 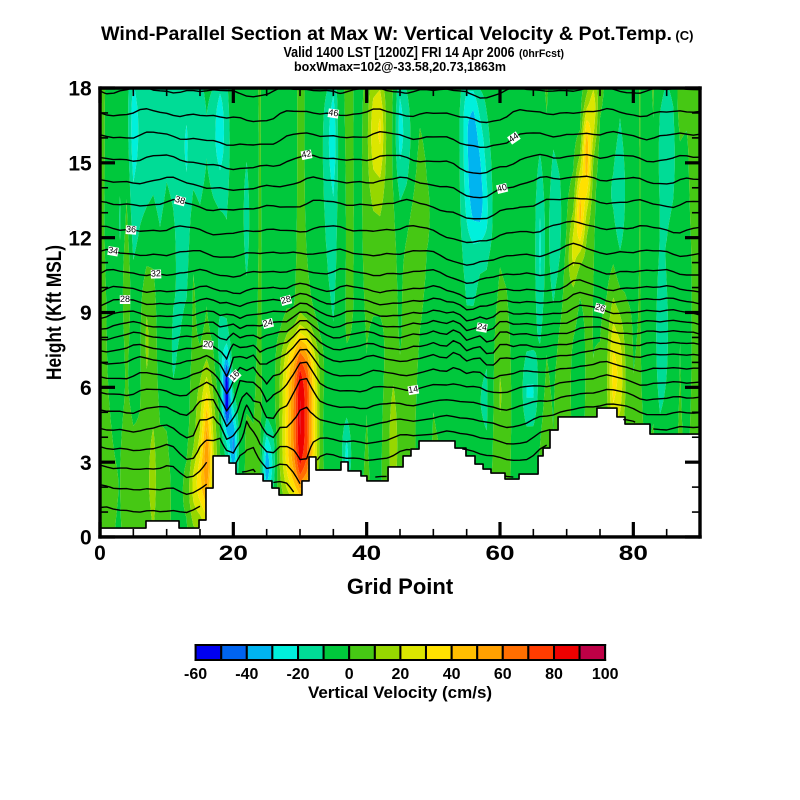 I want to click on svg-text: 18, so click(x=80, y=89).